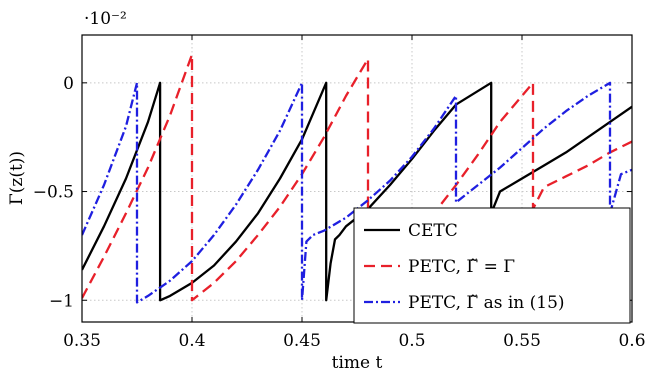  Describe the element at coordinates (17, 178) in the screenshot. I see `y-axis-label: Γ(z(t))` at that location.